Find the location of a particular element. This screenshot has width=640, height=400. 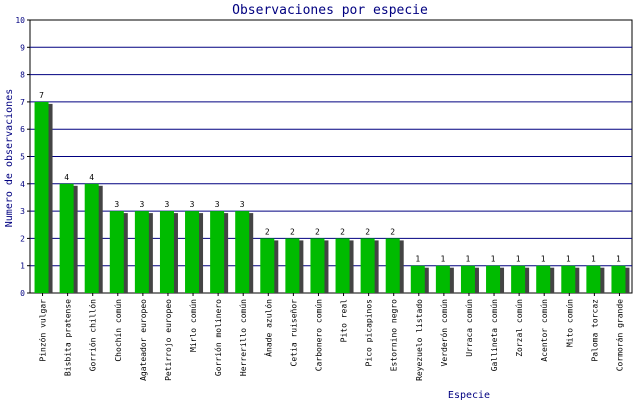

x-category-label: Gorrión molinero is located at coordinates (218, 337).